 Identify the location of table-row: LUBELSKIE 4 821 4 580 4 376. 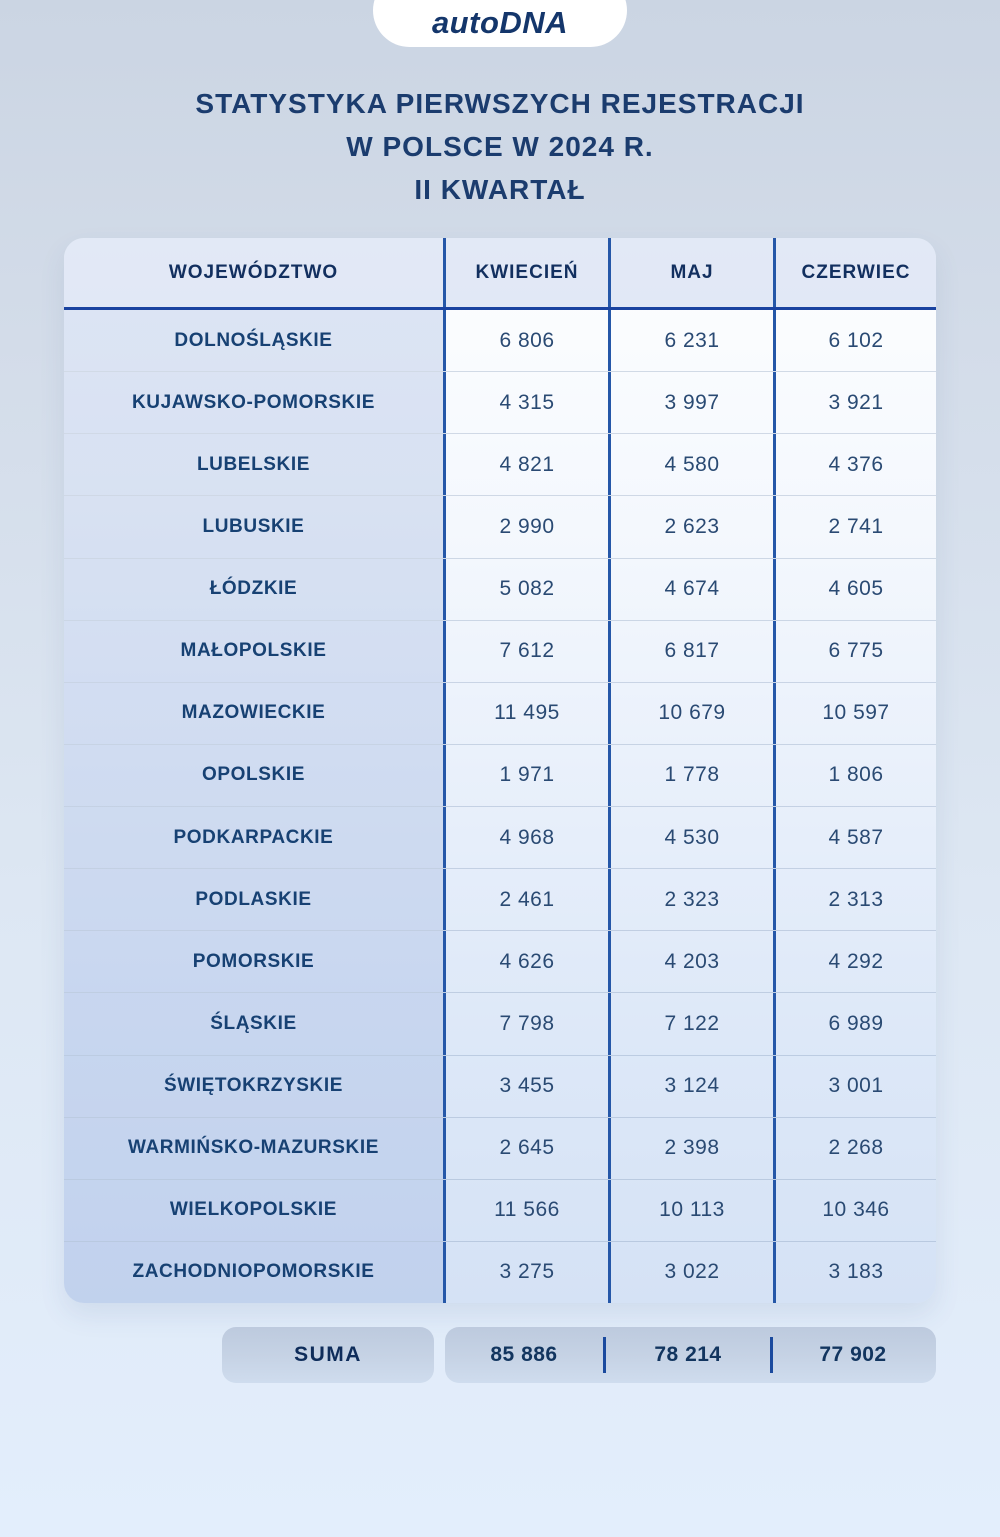
(500, 465).